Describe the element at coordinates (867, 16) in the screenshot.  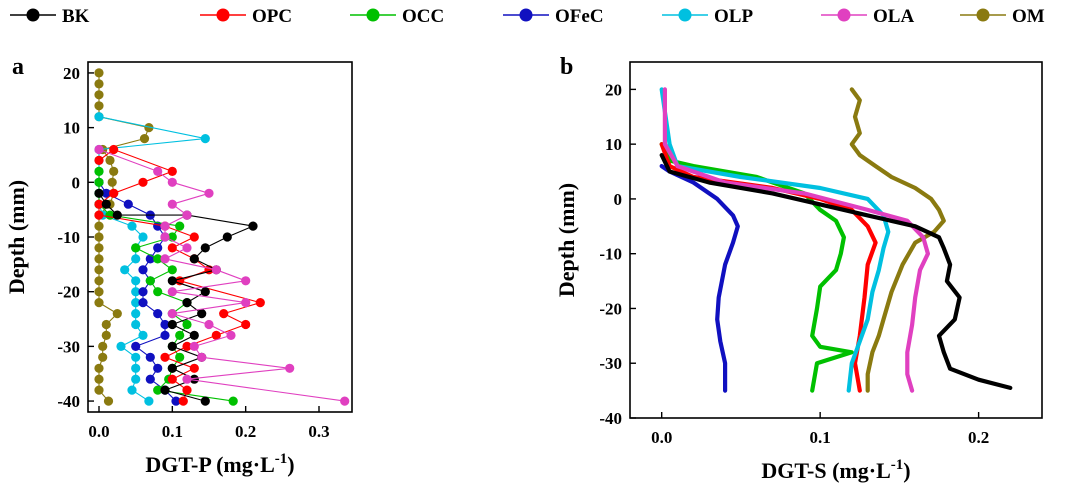
I see `legend-item-ola: OLA` at that location.